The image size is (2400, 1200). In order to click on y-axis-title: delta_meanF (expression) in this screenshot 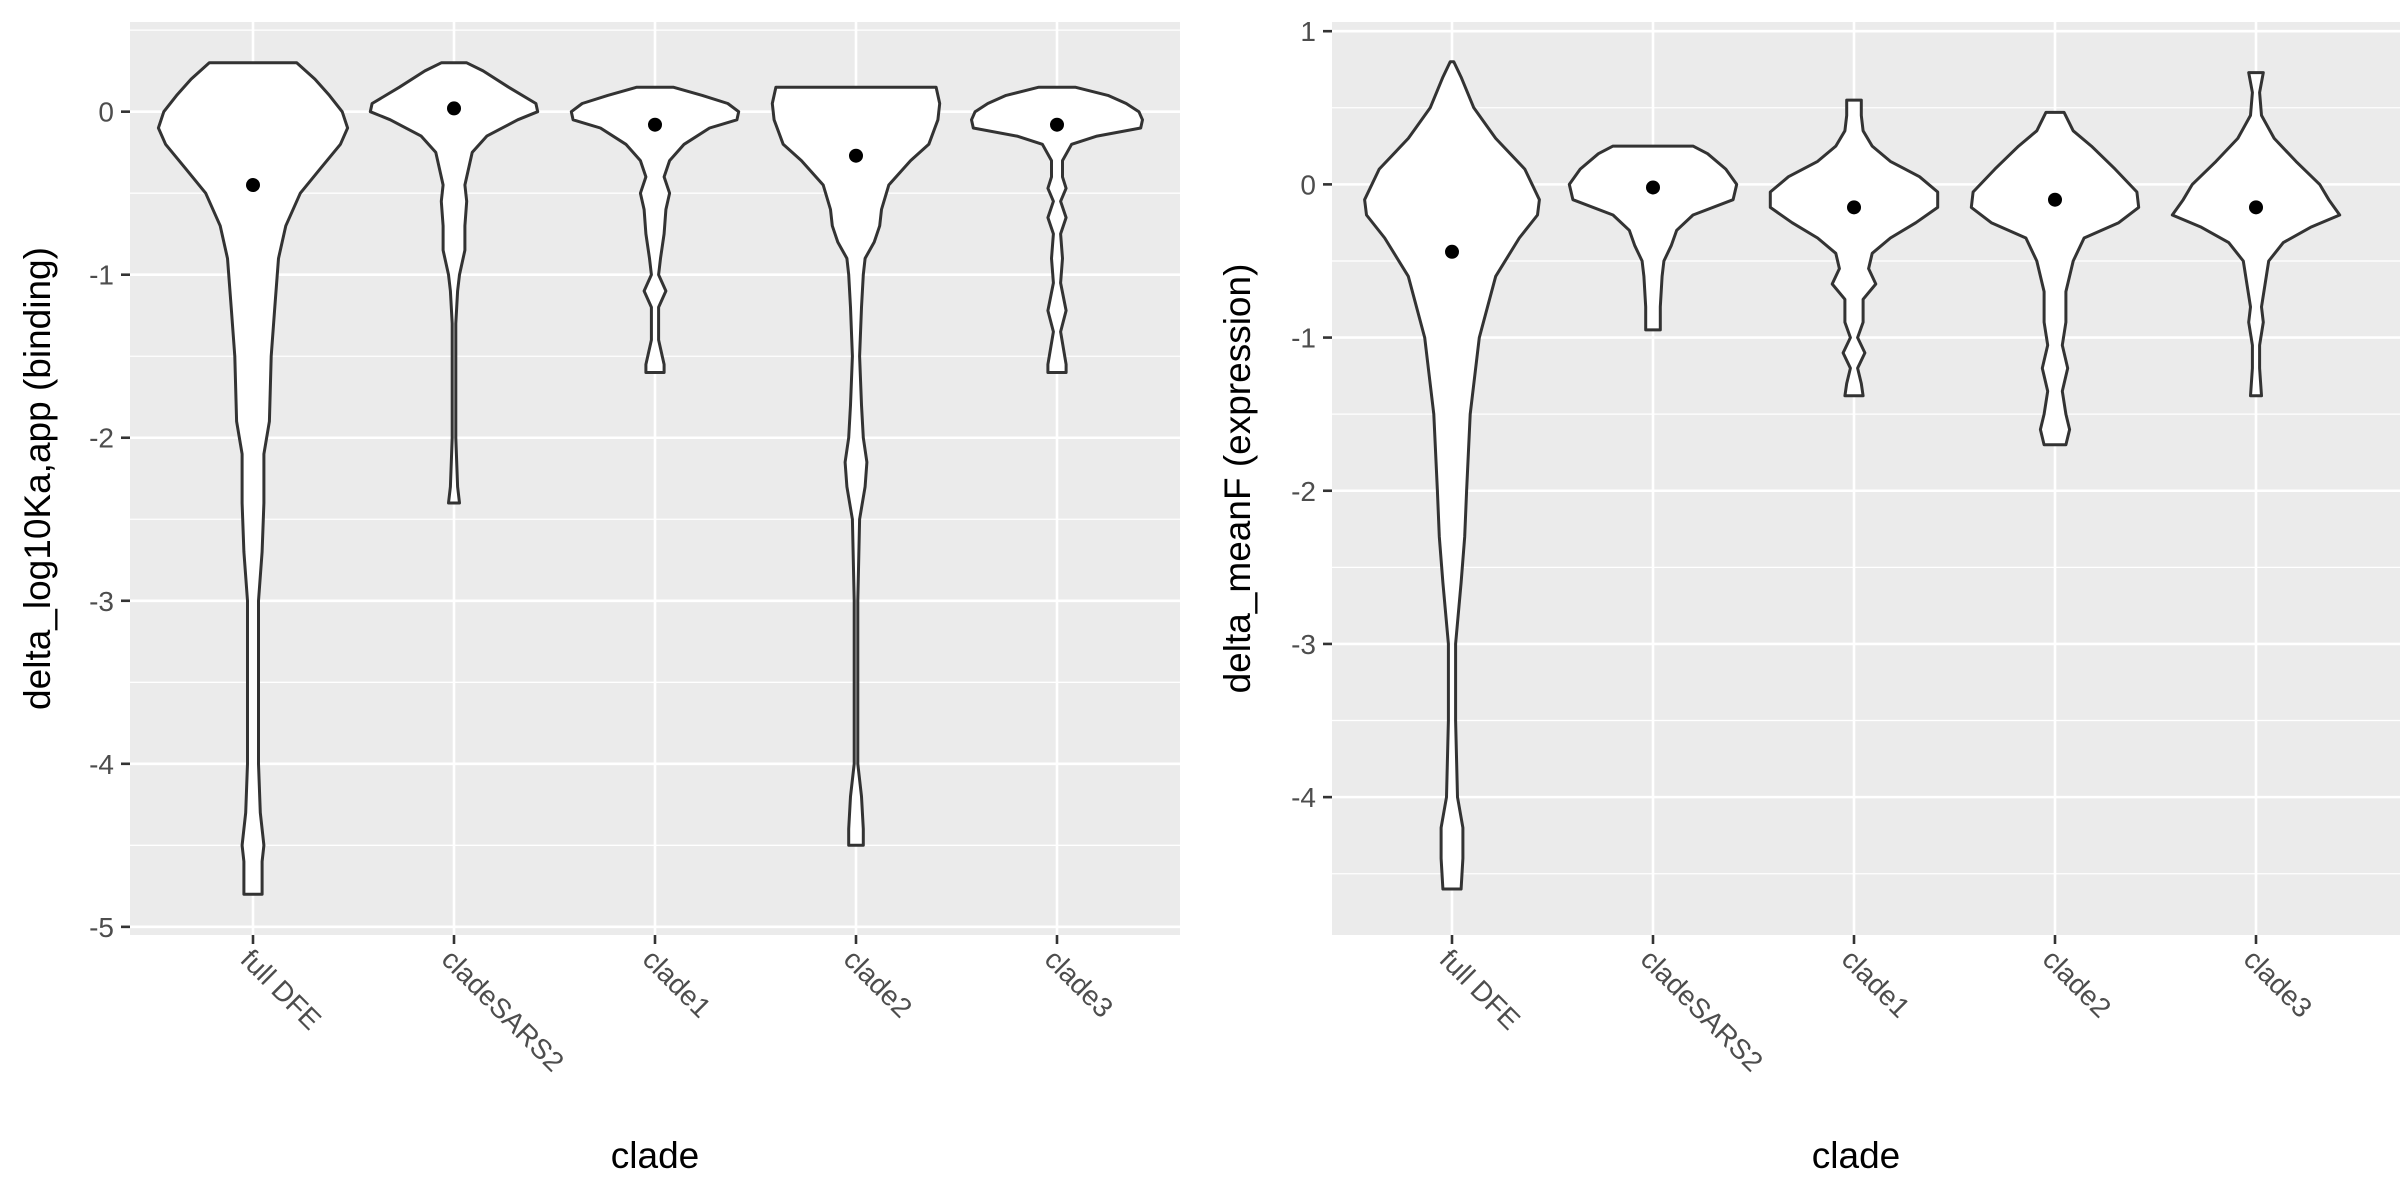, I will do `click(1237, 479)`.